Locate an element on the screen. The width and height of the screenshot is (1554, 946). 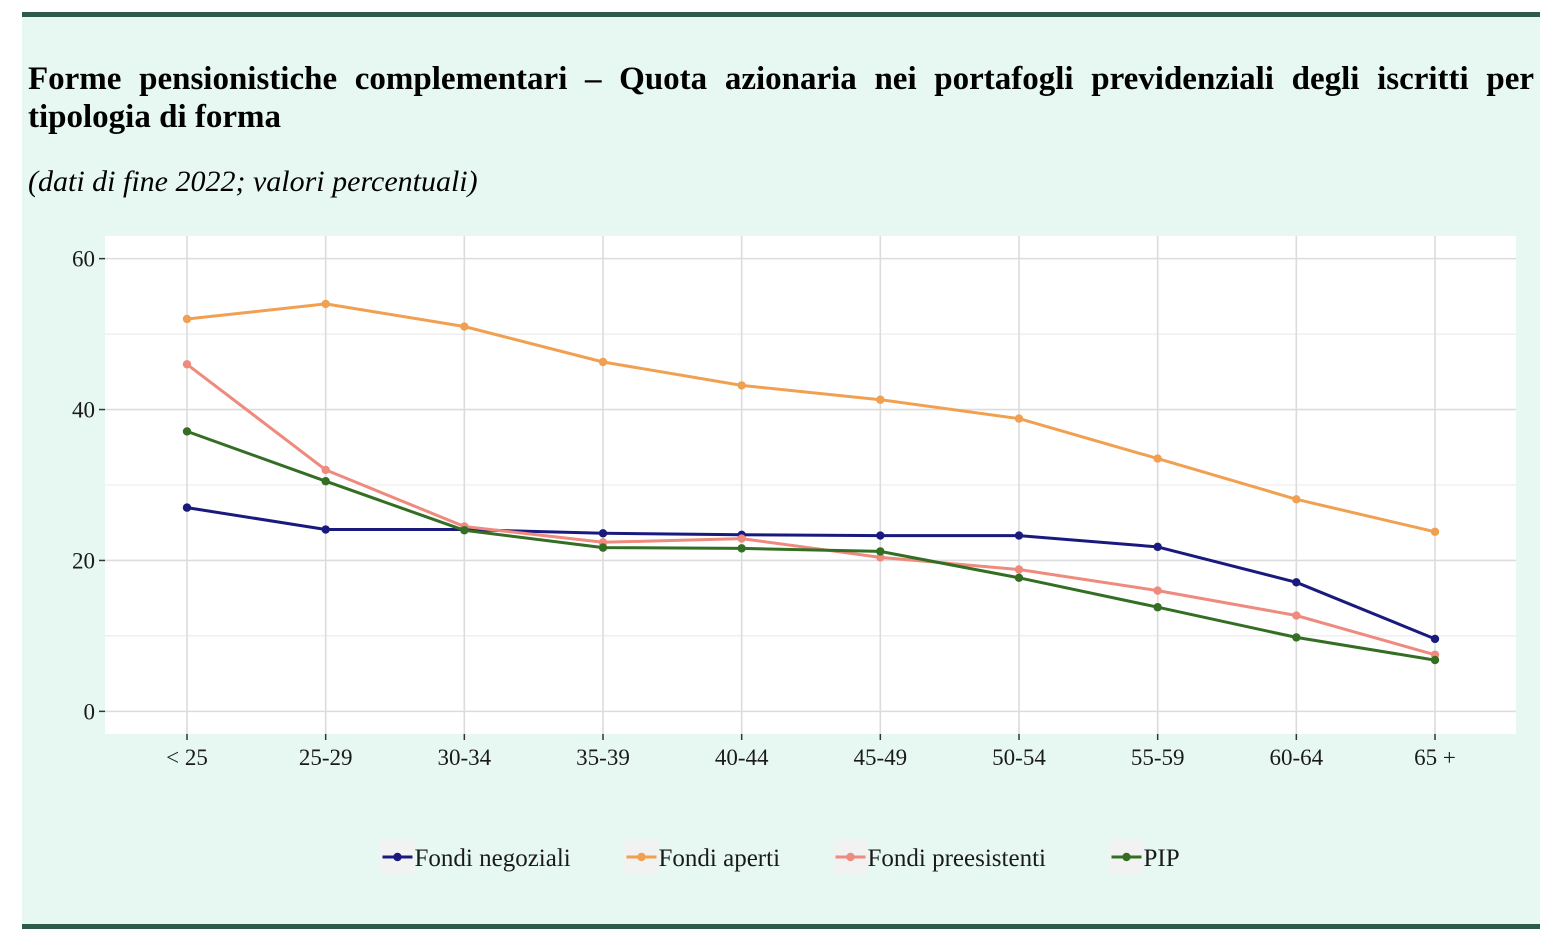
x-tick-label: 45-49 is located at coordinates (880, 757).